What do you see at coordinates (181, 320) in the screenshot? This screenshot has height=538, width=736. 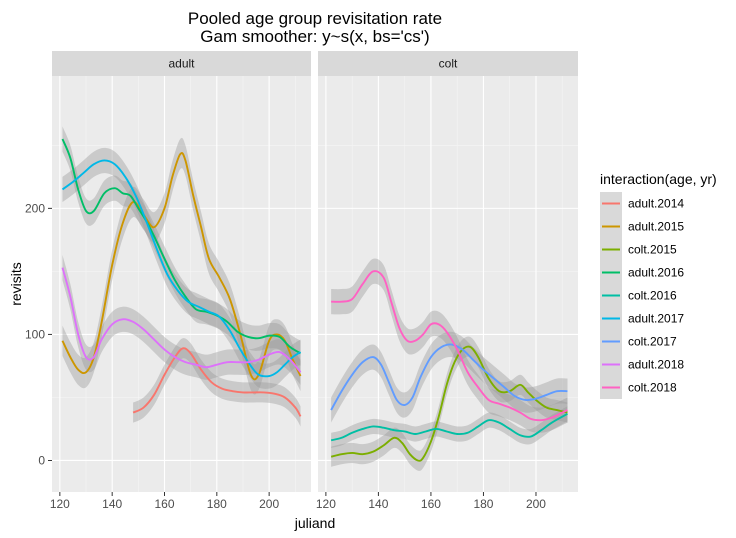 I see `series-line-adult.2018` at bounding box center [181, 320].